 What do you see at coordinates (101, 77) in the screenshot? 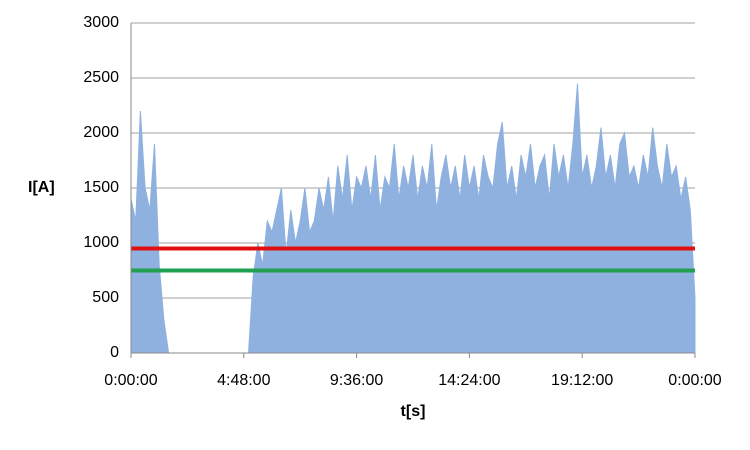
I see `y-tick-label: 2500` at bounding box center [101, 77].